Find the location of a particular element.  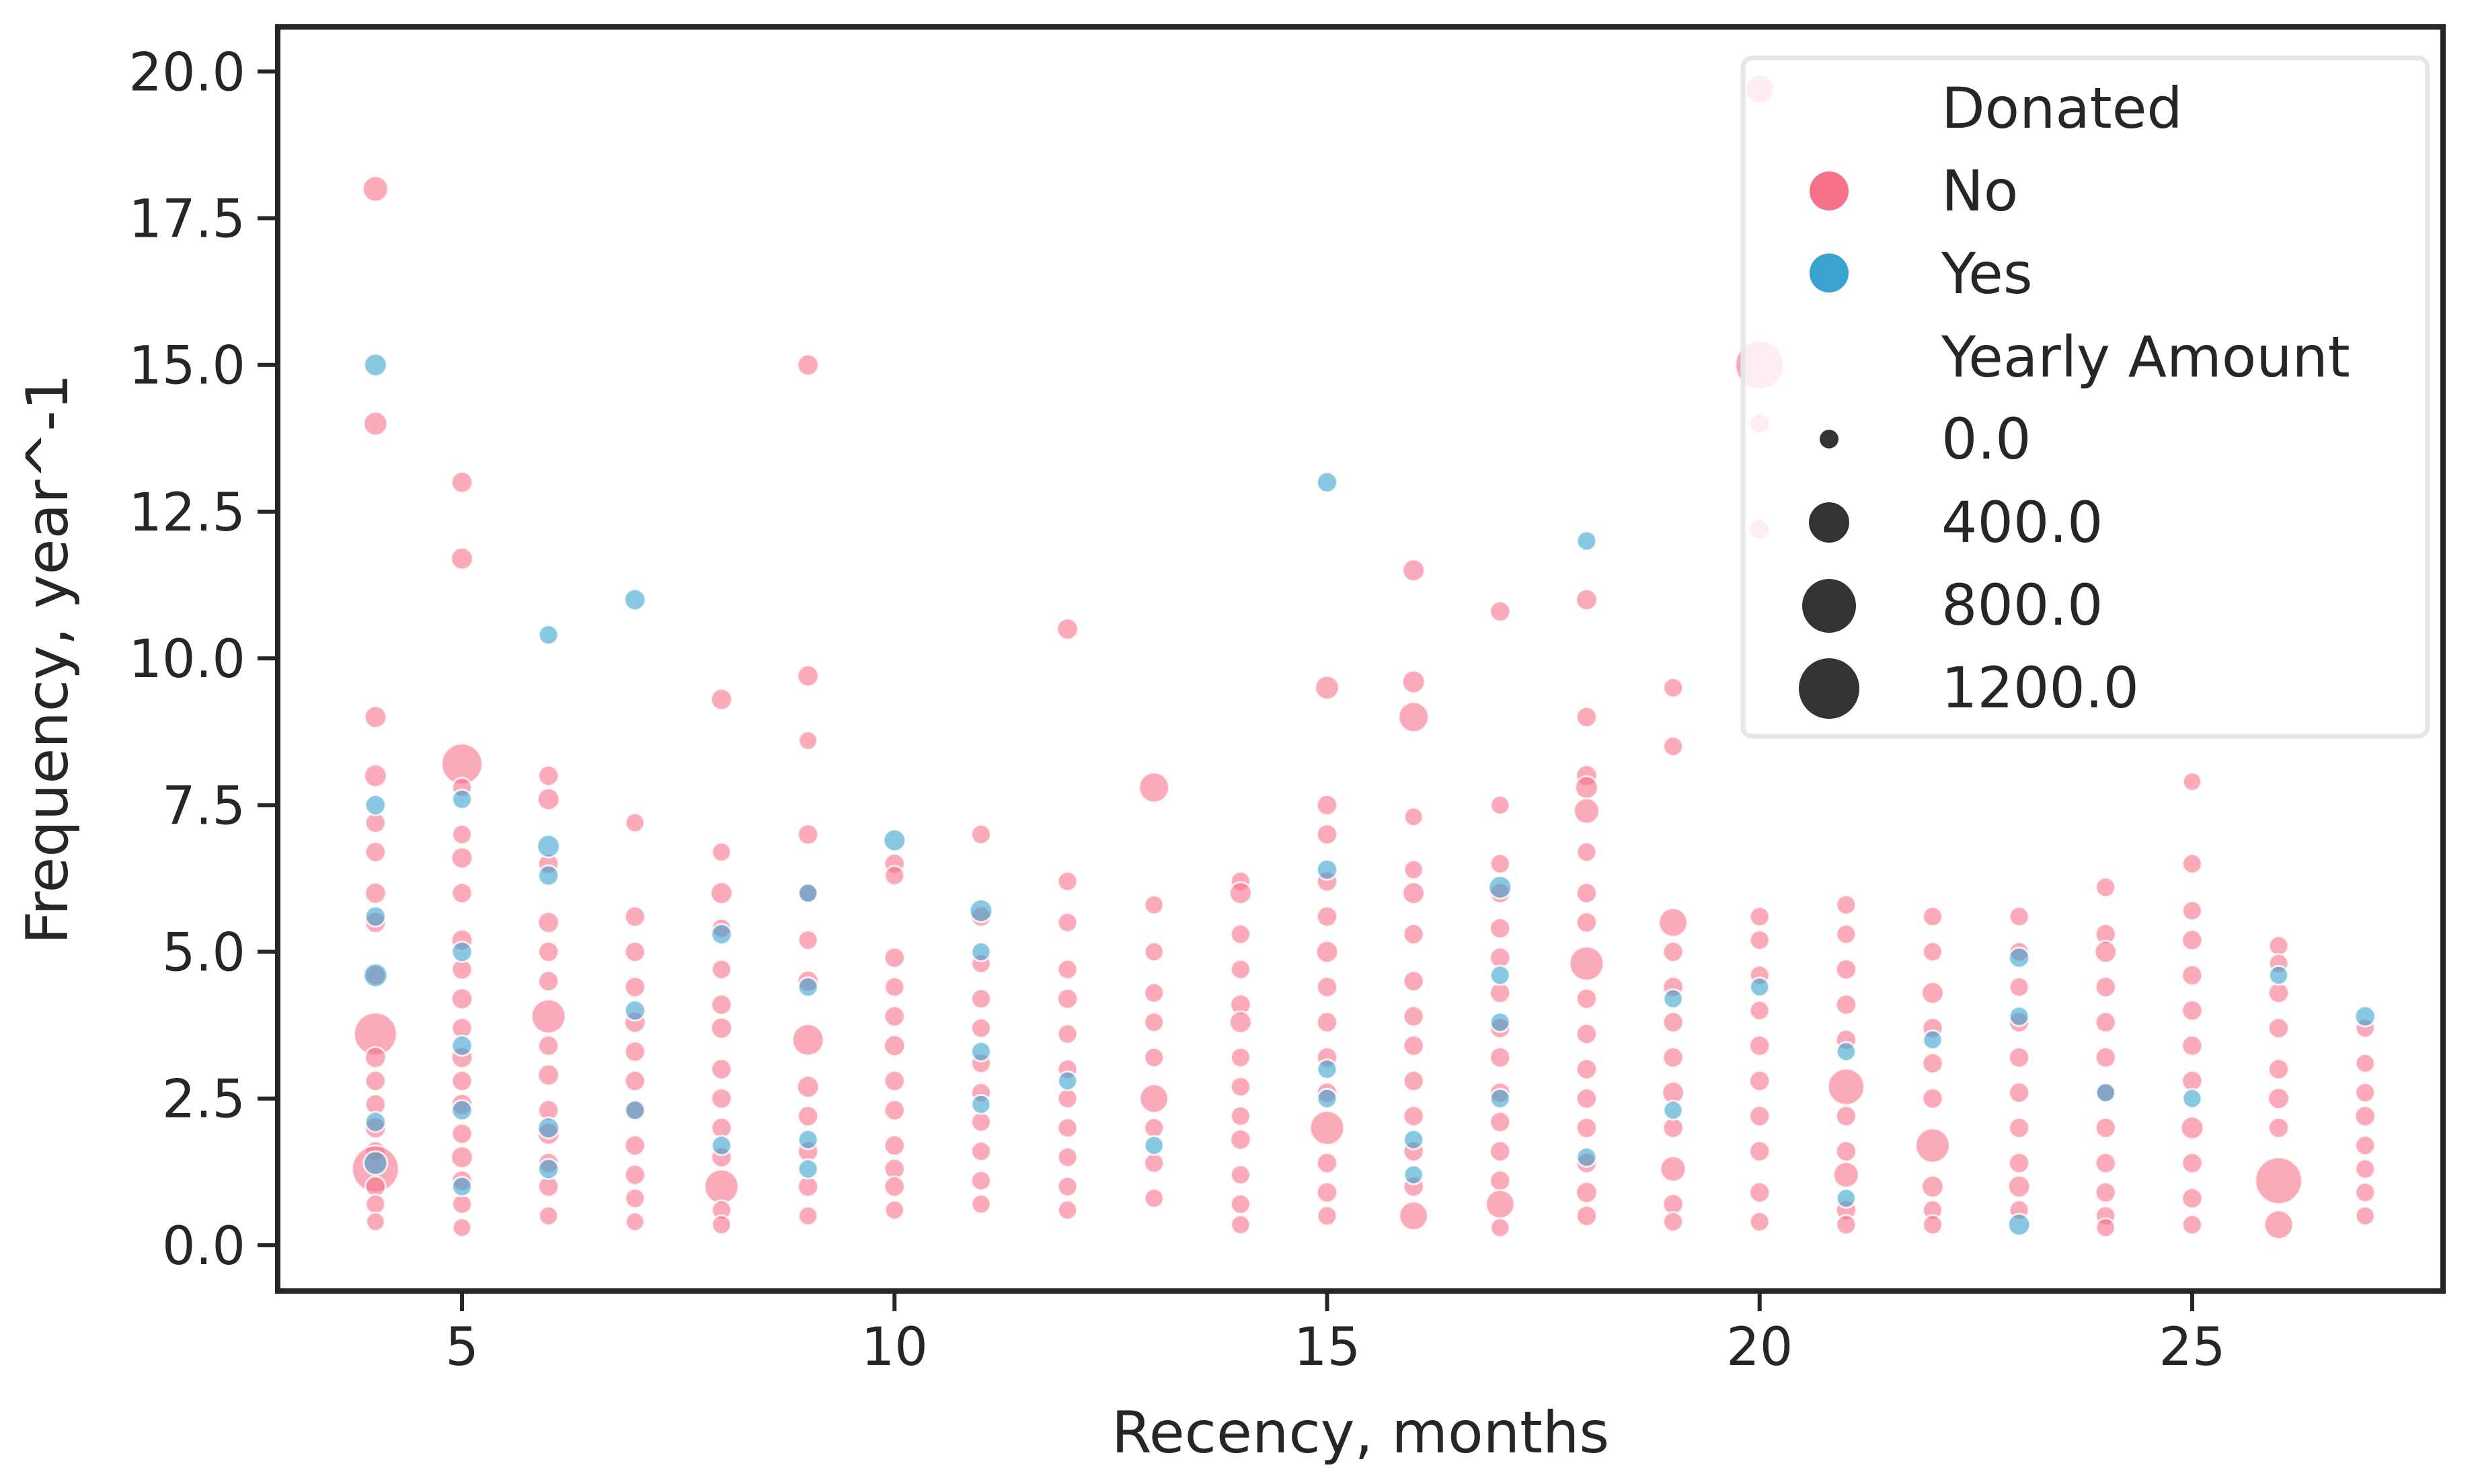

y-tick-label: 7.5 is located at coordinates (203, 806).